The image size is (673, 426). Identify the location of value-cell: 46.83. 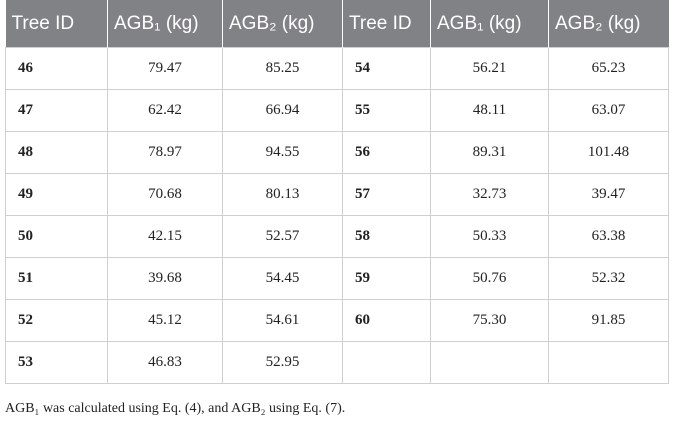
(165, 362).